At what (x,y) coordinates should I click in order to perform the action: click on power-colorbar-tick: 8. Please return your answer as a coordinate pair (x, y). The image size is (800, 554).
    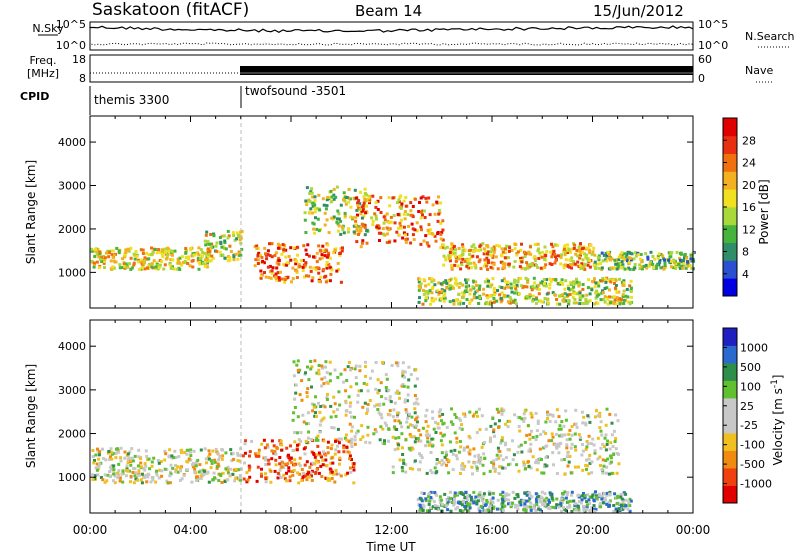
    Looking at the image, I should click on (745, 252).